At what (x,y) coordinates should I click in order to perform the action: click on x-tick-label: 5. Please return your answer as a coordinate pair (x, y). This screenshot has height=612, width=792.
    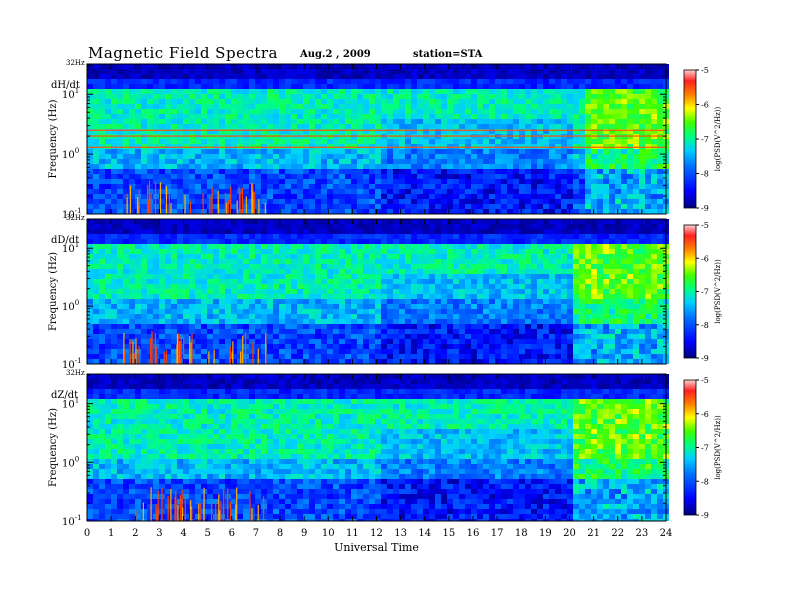
    Looking at the image, I should click on (207, 533).